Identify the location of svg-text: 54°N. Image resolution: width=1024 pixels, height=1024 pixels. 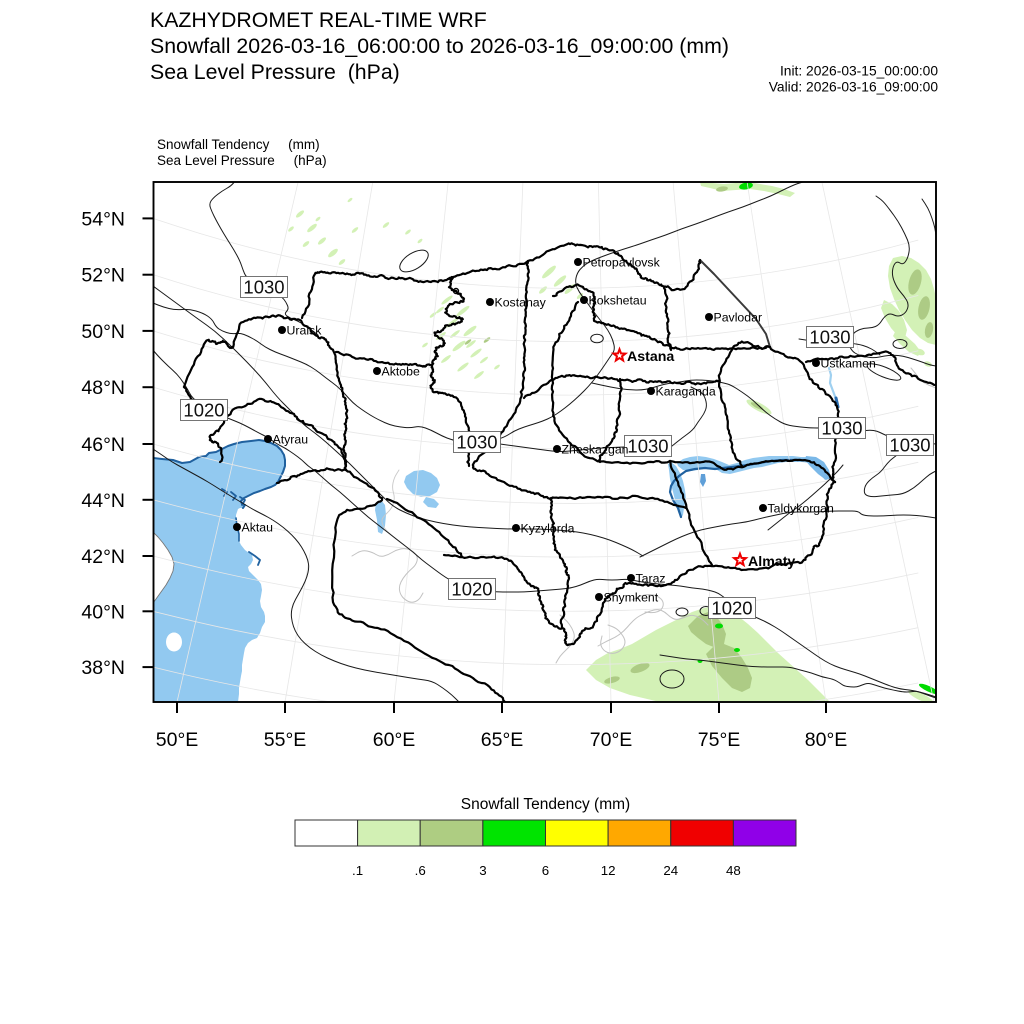
(103, 219).